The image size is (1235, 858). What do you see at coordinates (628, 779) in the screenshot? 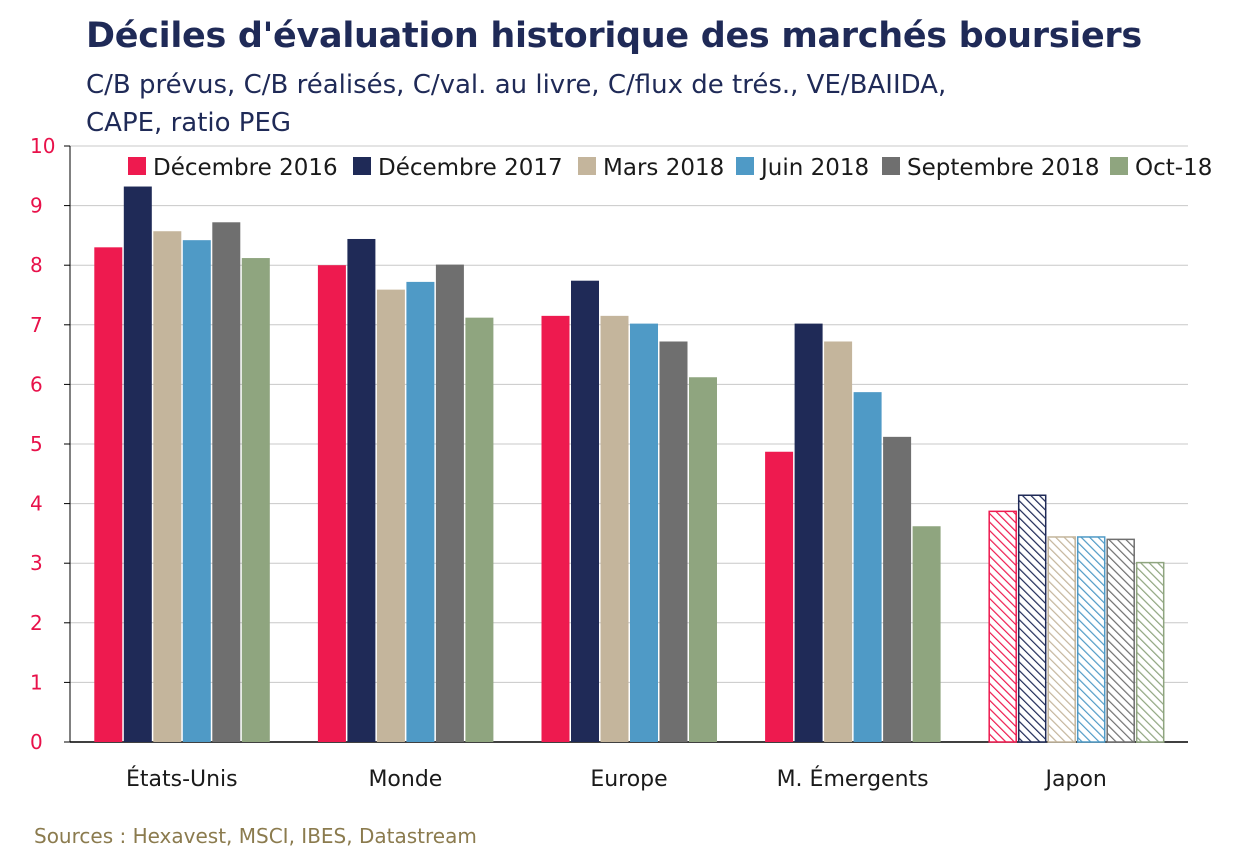
I see `category-label: Europe` at bounding box center [628, 779].